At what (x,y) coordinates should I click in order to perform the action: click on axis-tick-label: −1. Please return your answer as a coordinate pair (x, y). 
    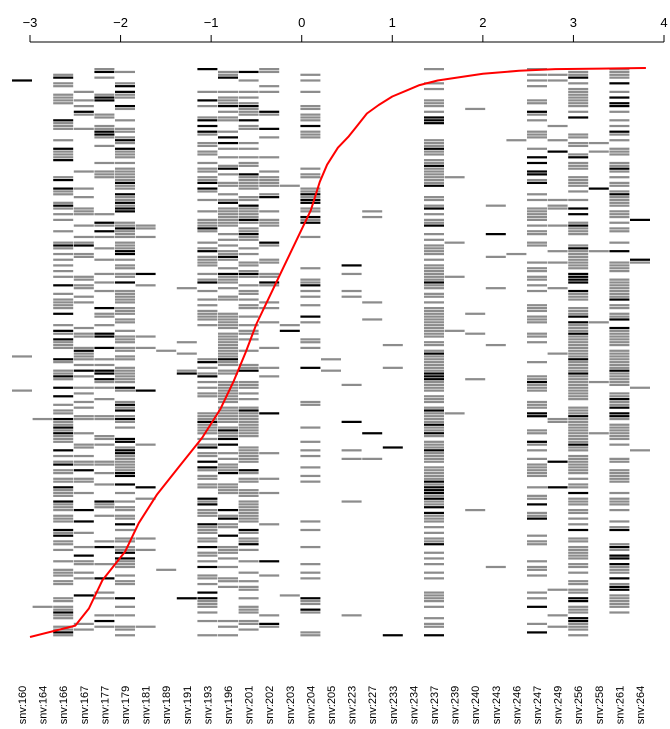
    Looking at the image, I should click on (211, 22).